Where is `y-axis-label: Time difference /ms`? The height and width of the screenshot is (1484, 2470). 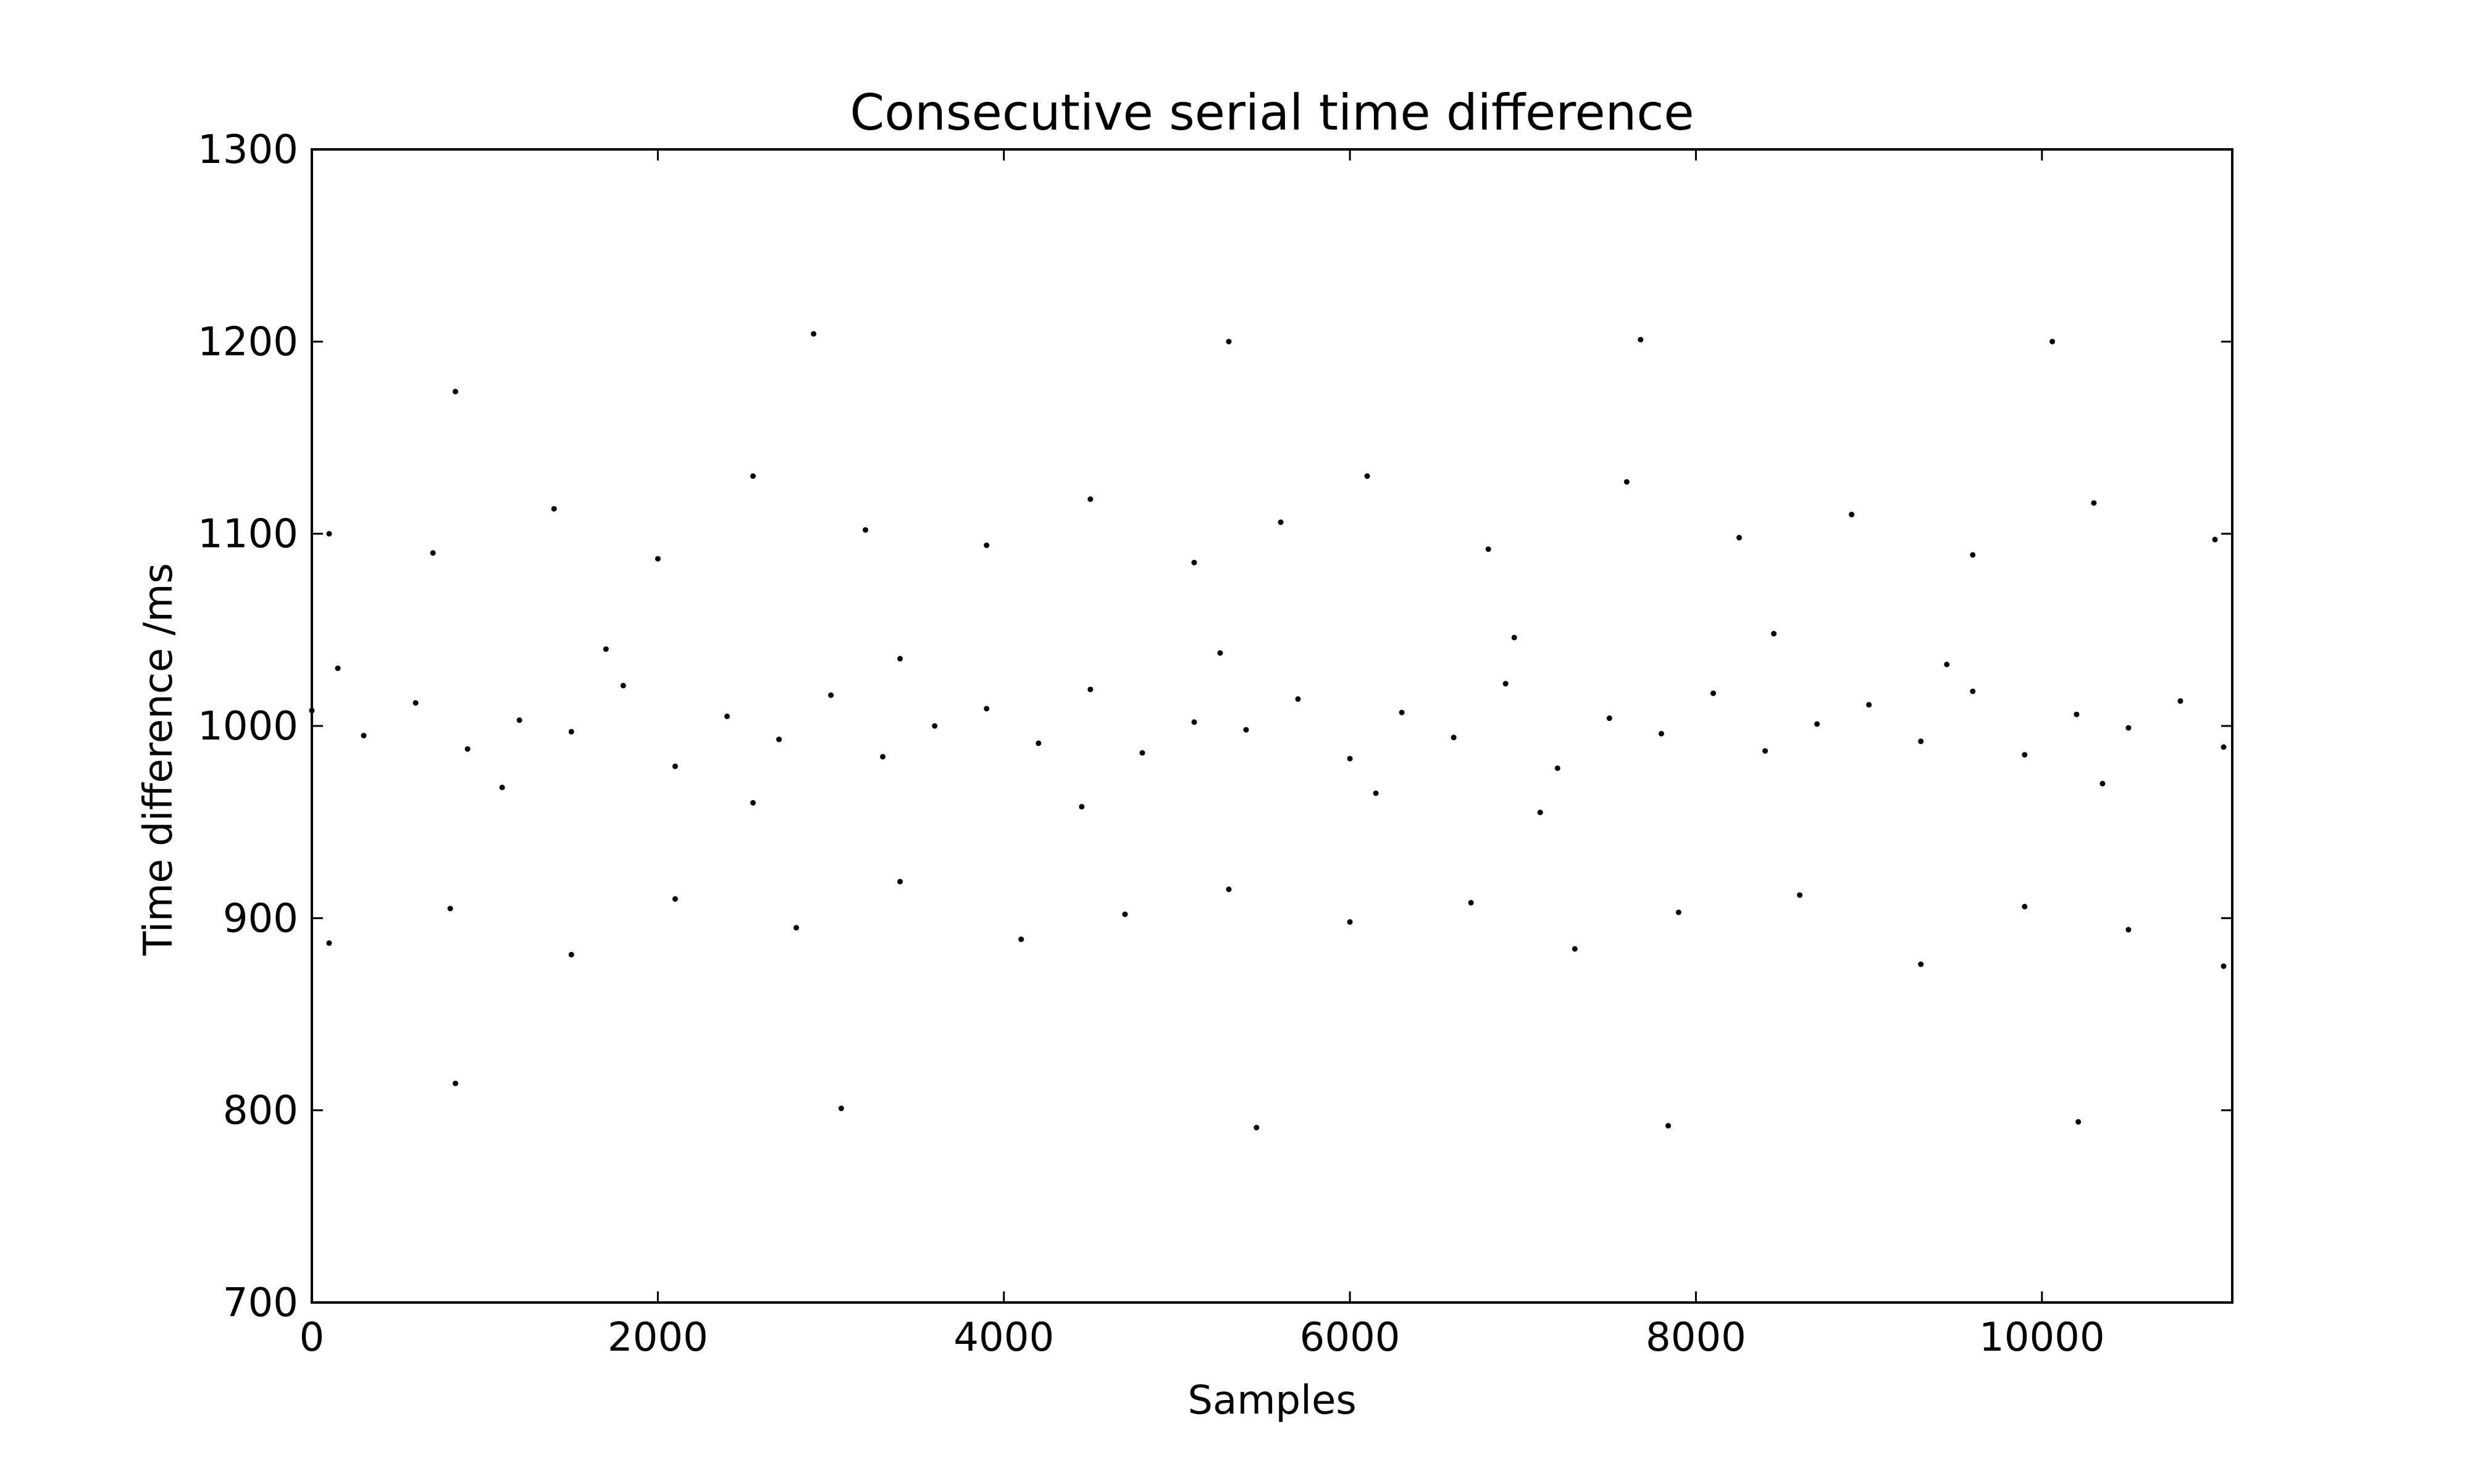 y-axis-label: Time difference /ms is located at coordinates (159, 759).